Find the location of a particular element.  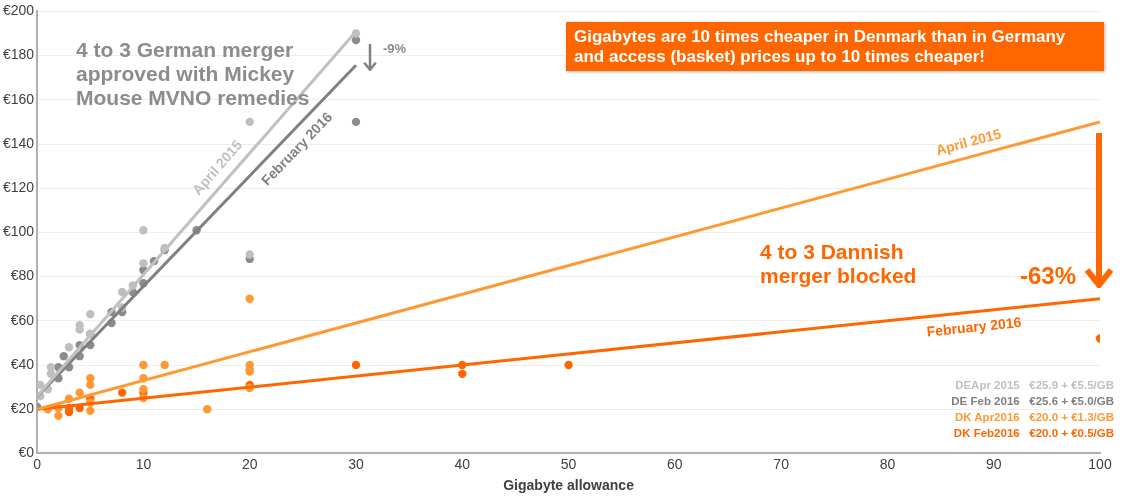

y-tick-label: €20 is located at coordinates (22, 408).